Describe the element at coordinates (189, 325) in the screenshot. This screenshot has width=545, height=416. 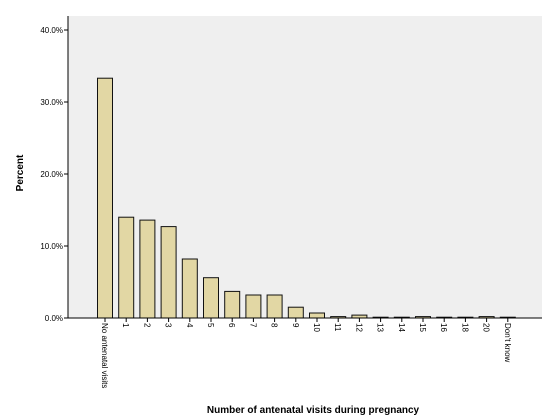
I see `x-tick-label-4: 4` at that location.